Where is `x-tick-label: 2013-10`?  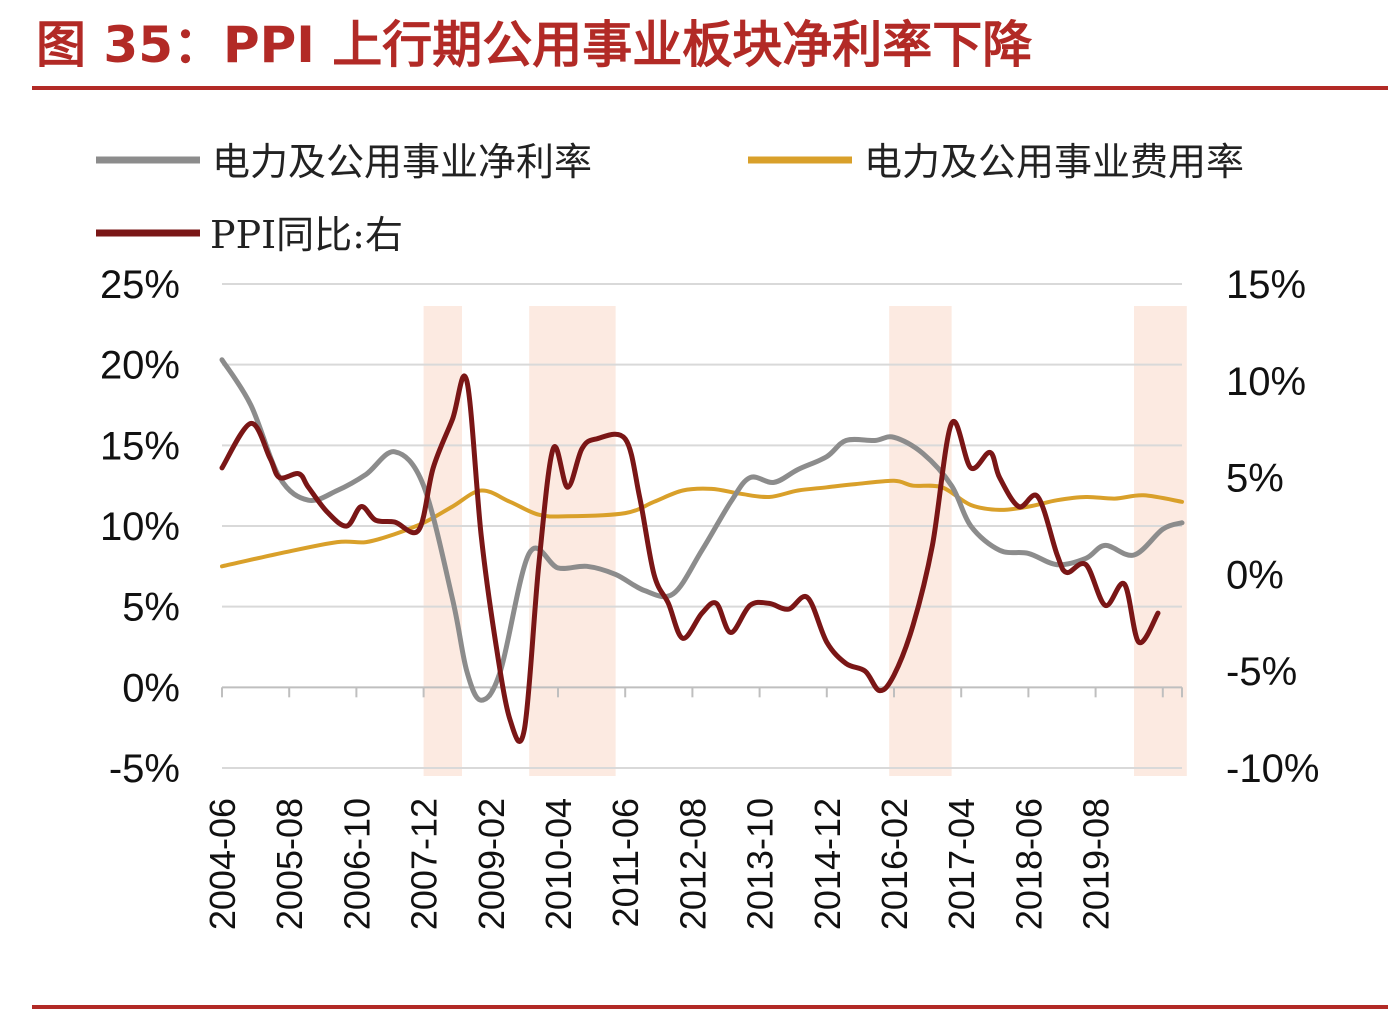
x-tick-label: 2013-10 is located at coordinates (760, 864).